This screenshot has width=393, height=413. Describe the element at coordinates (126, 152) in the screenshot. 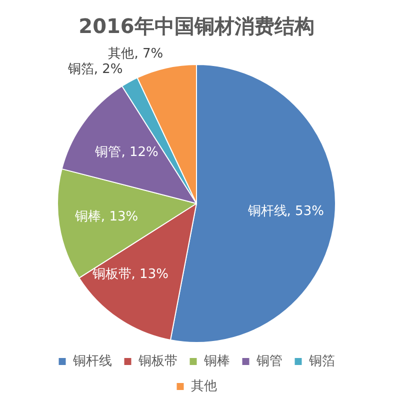

I see `data-label: 铜管, 12%` at that location.